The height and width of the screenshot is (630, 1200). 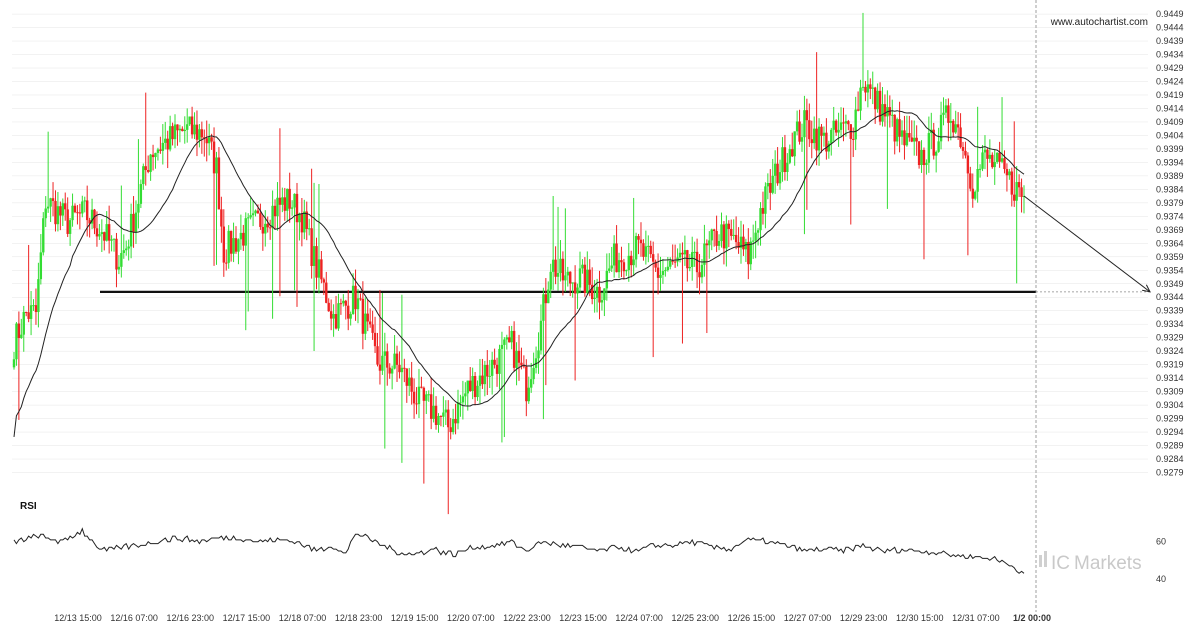 What do you see at coordinates (28, 506) in the screenshot?
I see `rsi-title: RSI` at bounding box center [28, 506].